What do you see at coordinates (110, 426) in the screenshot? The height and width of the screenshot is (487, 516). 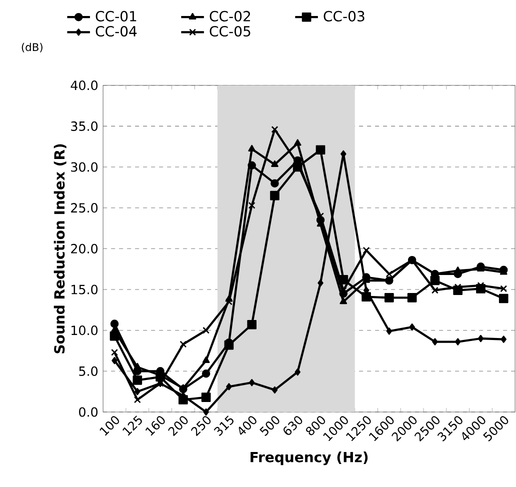 I see `x-tick-label: 100` at bounding box center [110, 426].